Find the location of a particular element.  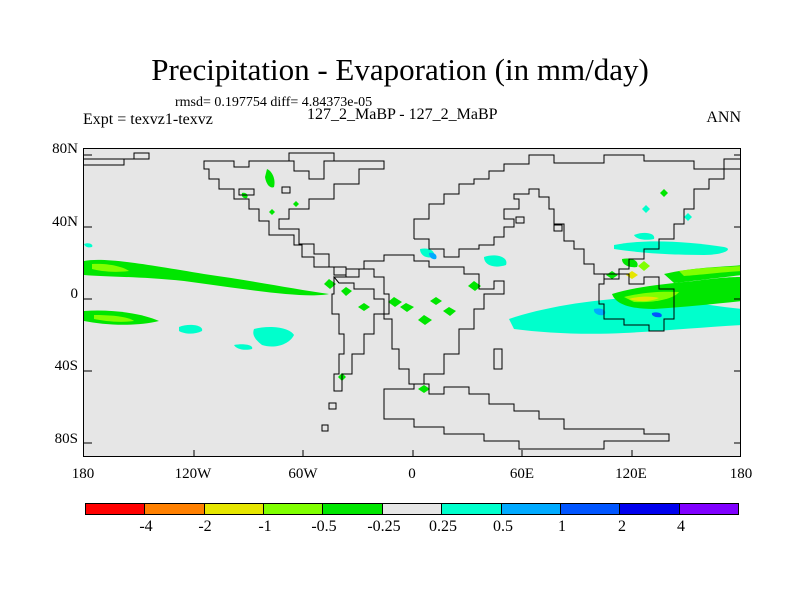

coastline-north-america is located at coordinates (294, 214).